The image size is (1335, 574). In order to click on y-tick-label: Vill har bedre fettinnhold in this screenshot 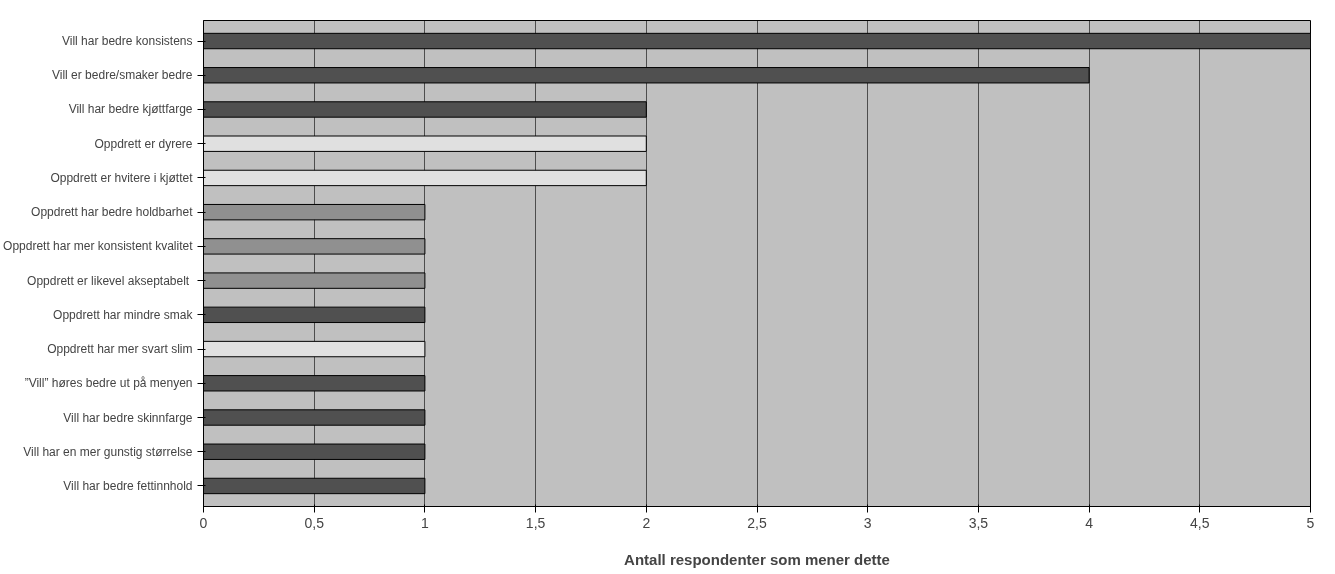, I will do `click(128, 485)`.